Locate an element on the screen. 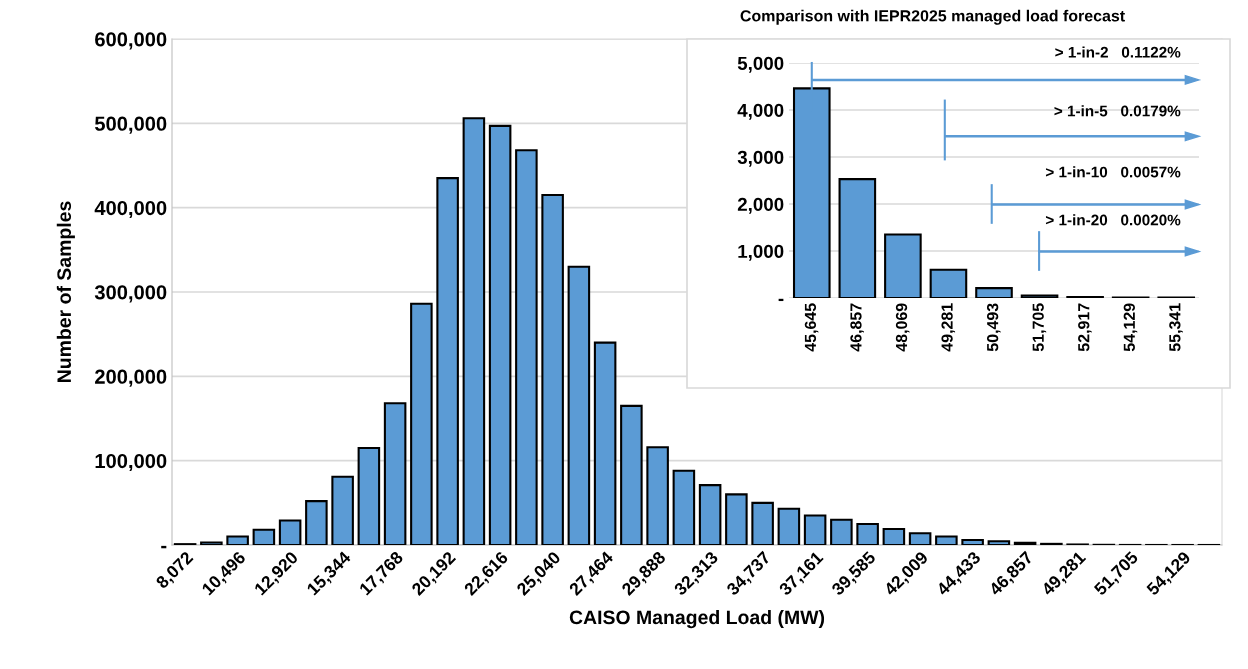  y-tick-label: 5,000 is located at coordinates (760, 64).